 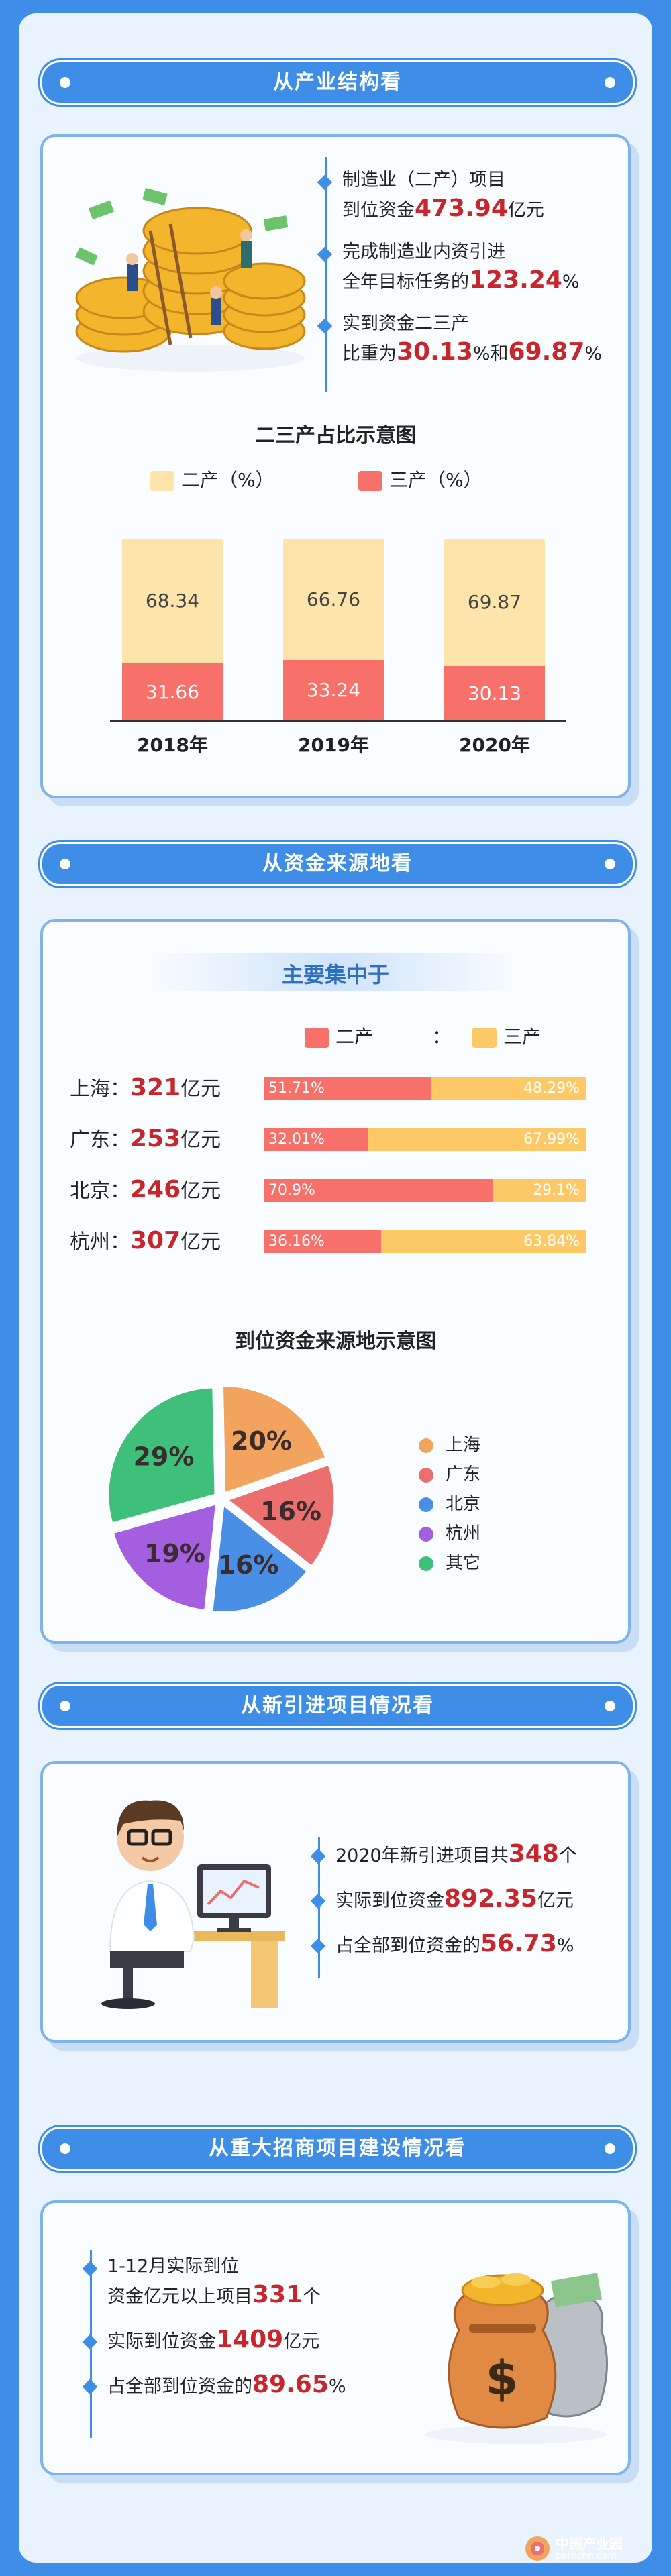 I want to click on legend-item-san: 三产（%）, so click(x=420, y=479).